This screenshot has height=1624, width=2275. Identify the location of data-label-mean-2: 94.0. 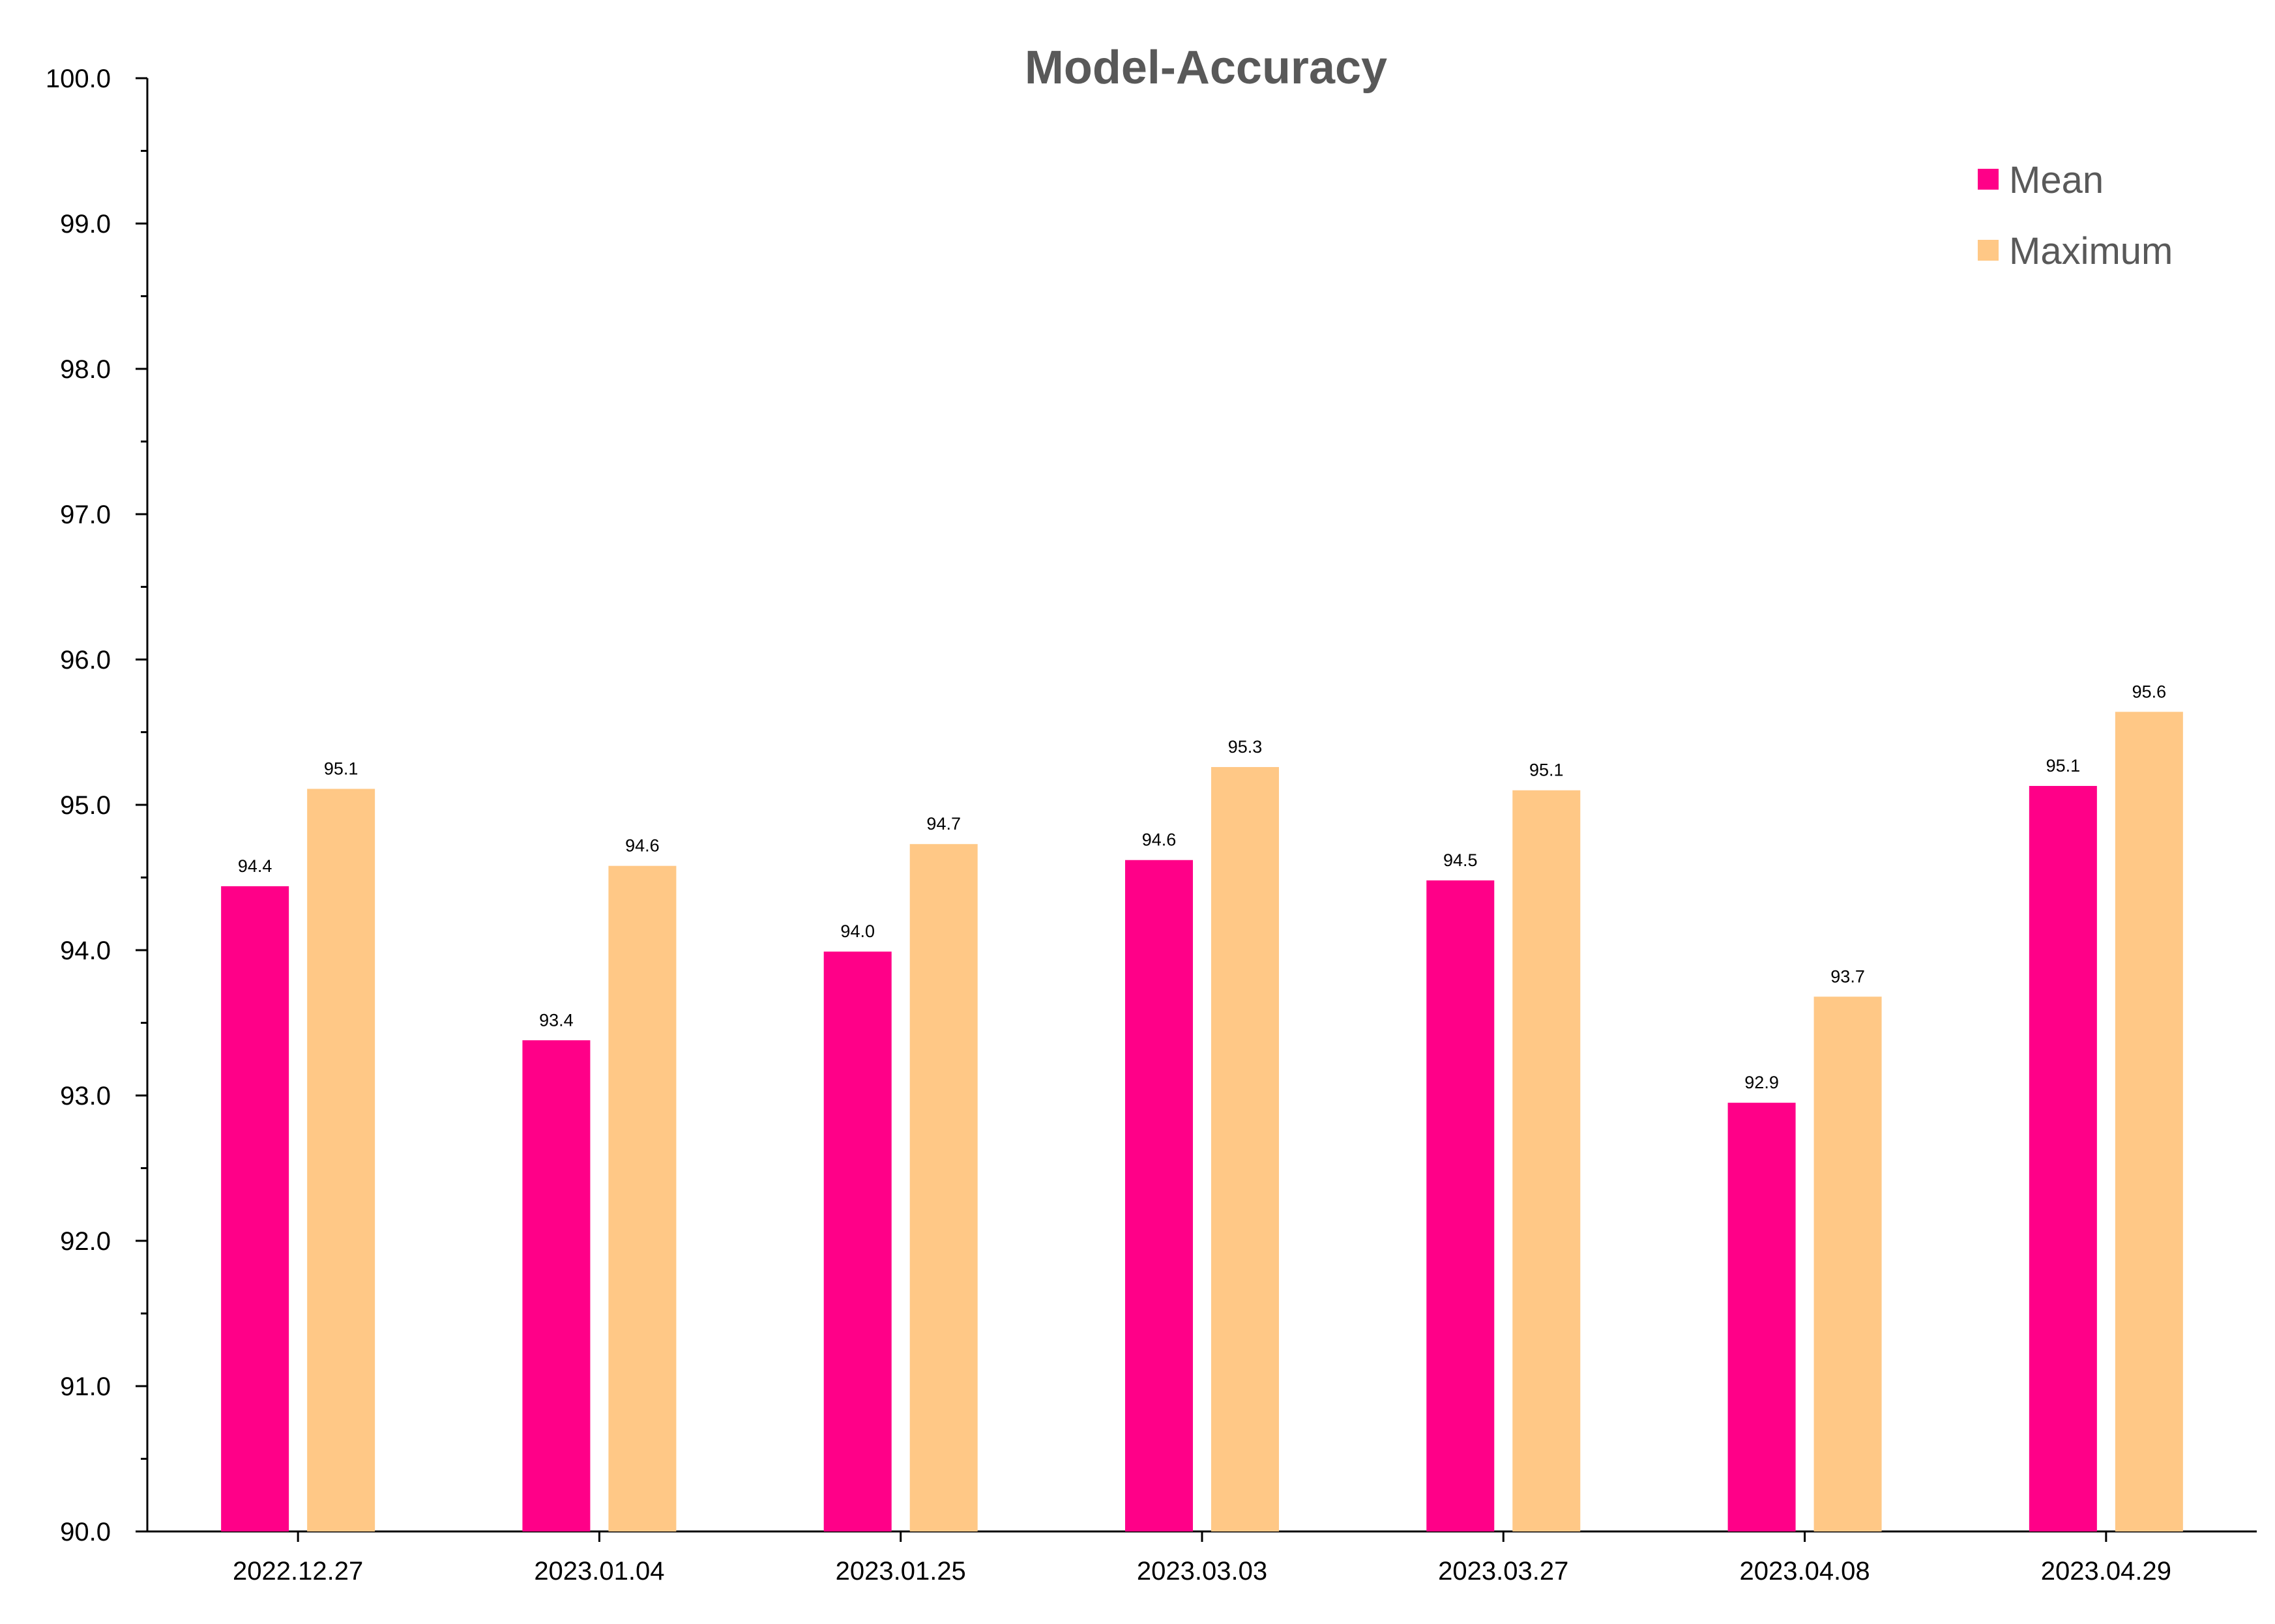
(858, 931).